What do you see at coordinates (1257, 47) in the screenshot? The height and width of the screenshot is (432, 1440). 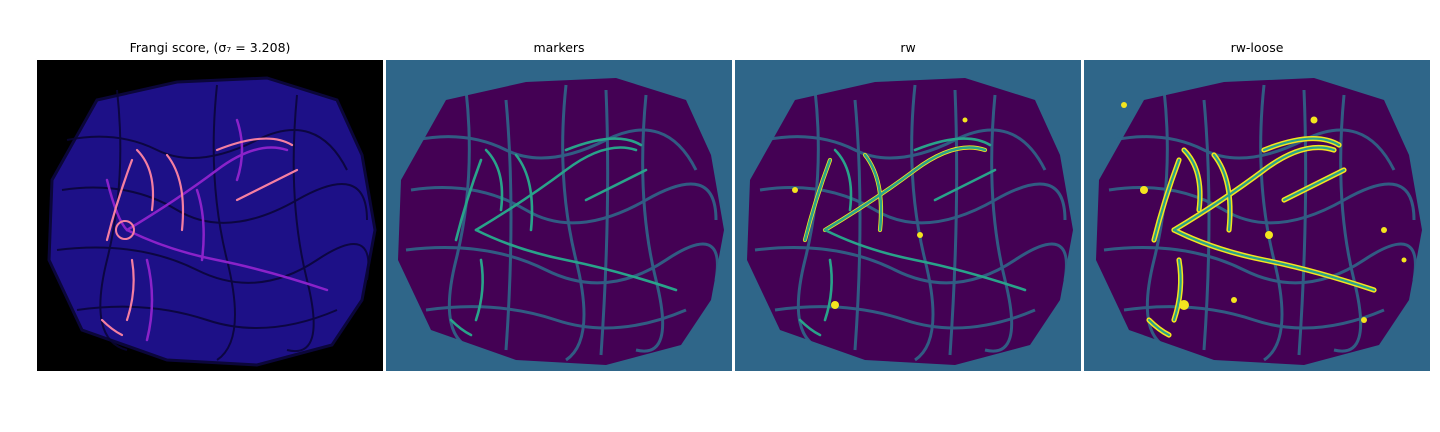 I see `panel-title-rw-loose: rw-loose` at bounding box center [1257, 47].